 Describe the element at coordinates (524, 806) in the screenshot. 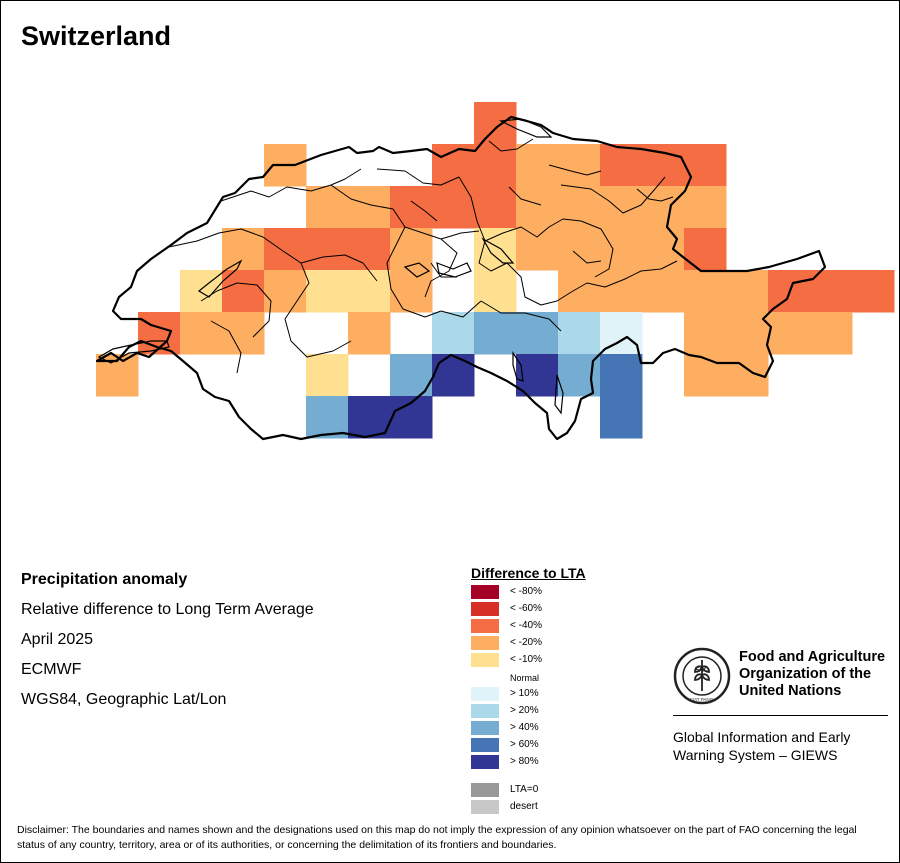

I see `legend-label: desert` at that location.